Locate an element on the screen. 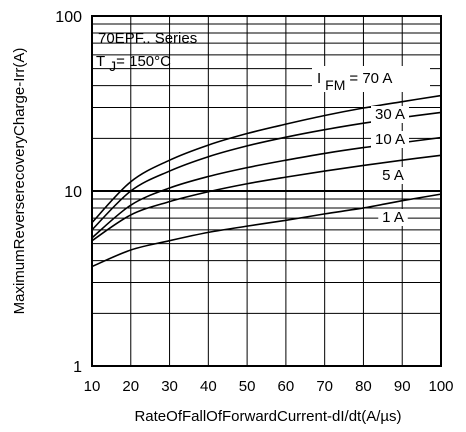 This screenshot has width=466, height=432. curve-1a is located at coordinates (266, 230).